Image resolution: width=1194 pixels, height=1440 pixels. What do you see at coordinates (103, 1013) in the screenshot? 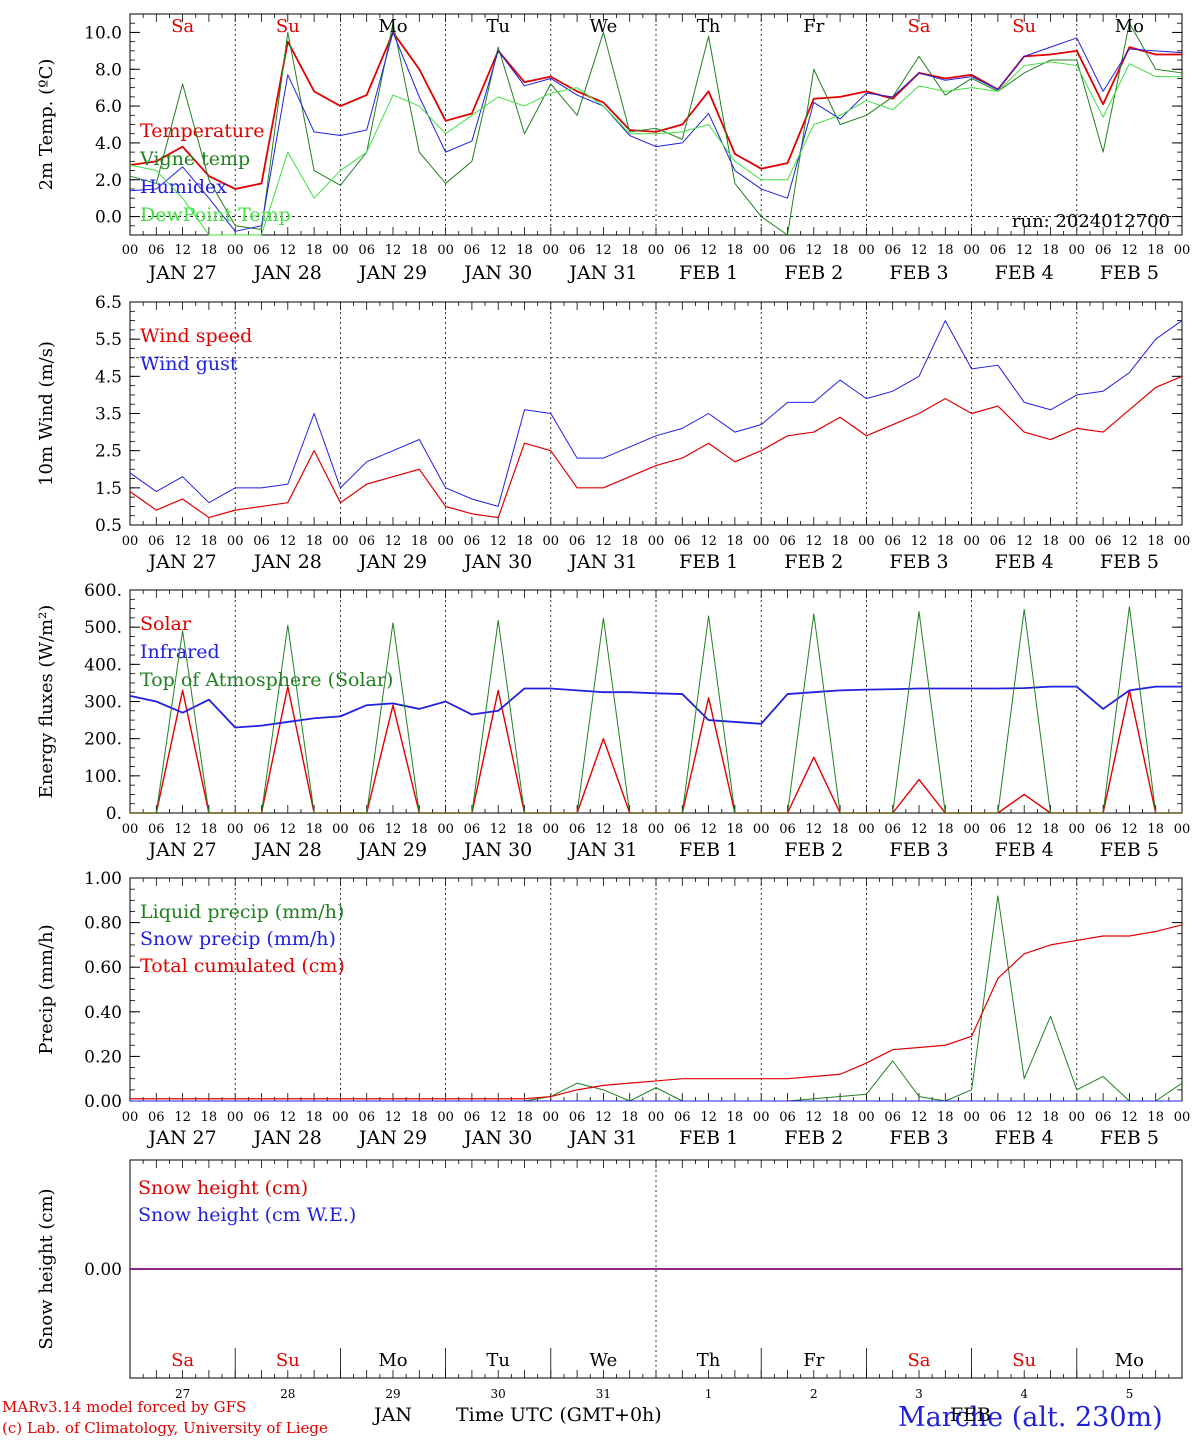
I see `y-tick-label: 0.40` at bounding box center [103, 1013].